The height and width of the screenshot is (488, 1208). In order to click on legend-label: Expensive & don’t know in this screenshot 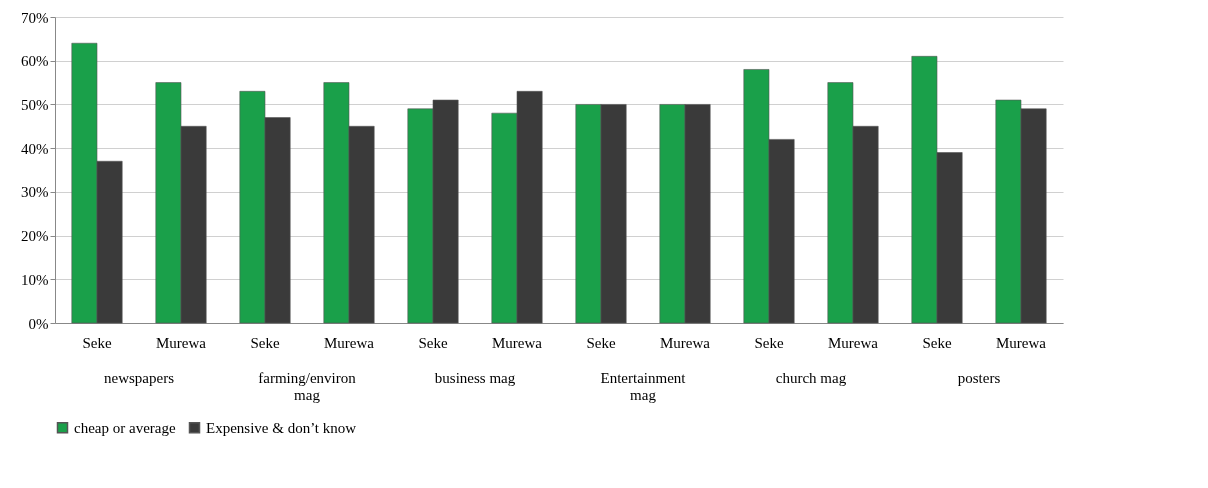, I will do `click(281, 427)`.